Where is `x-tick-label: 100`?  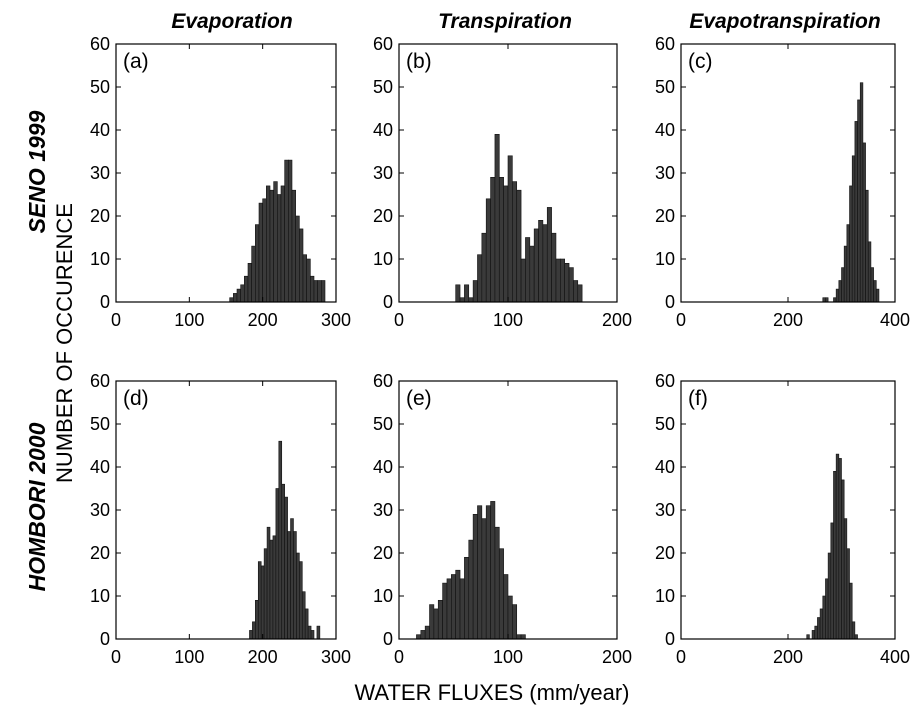 x-tick-label: 100 is located at coordinates (508, 320).